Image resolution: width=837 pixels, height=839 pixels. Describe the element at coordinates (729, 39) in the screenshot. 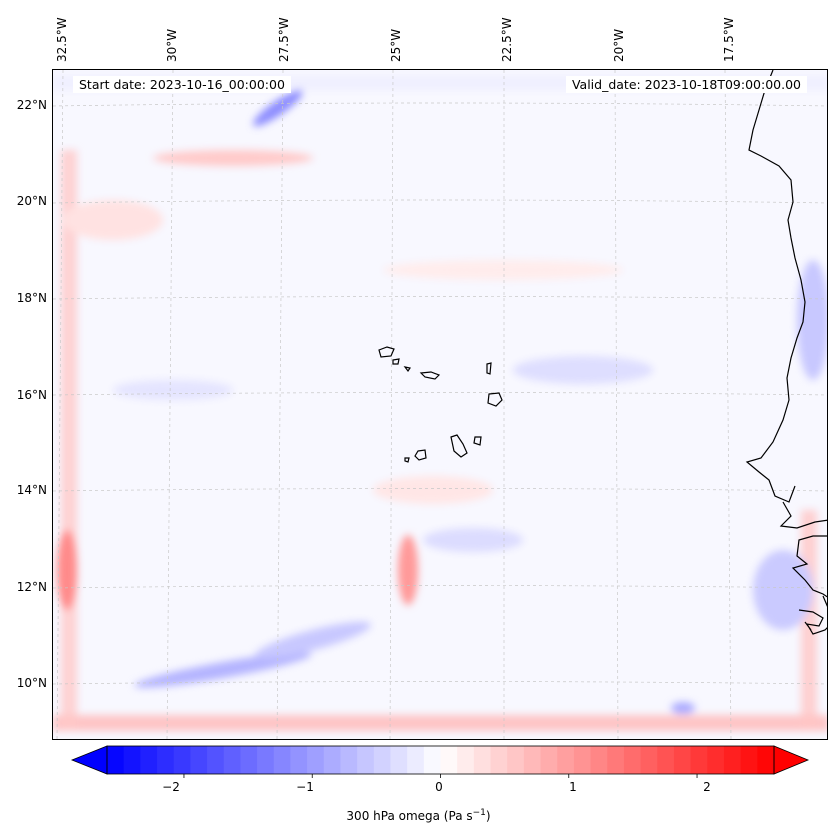

I see `lon-label-17.5w: 17.5°W` at that location.